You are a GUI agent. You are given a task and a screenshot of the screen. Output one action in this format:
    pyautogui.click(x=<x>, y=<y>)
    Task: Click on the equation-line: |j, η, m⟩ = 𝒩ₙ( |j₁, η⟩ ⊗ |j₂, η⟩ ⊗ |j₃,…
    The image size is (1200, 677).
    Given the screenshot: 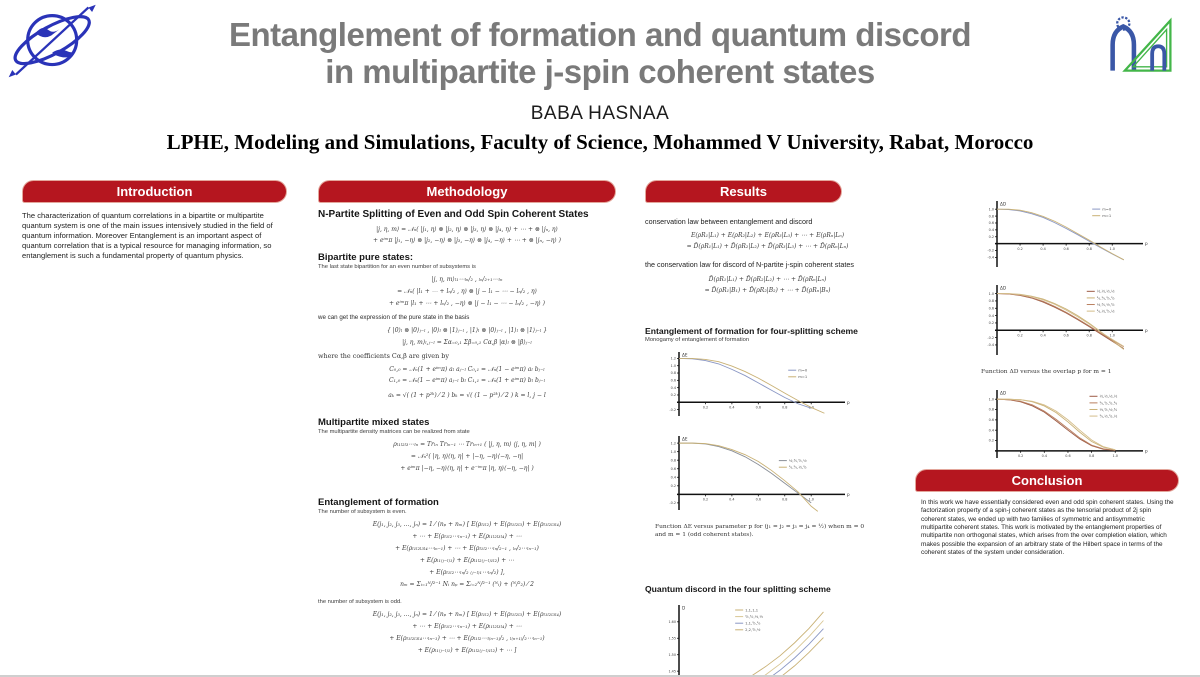 What is the action you would take?
    pyautogui.click(x=467, y=229)
    